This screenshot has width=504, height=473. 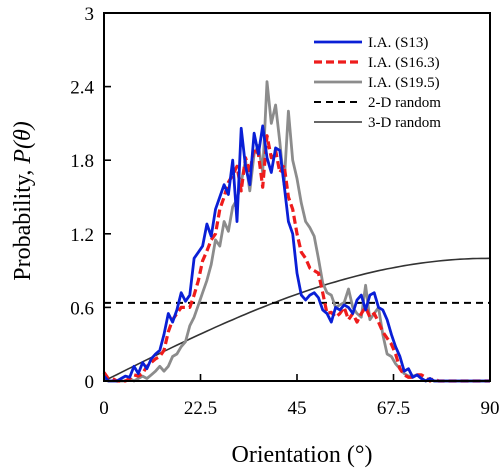 I want to click on y-tick-label: 1.8, so click(x=82, y=161).